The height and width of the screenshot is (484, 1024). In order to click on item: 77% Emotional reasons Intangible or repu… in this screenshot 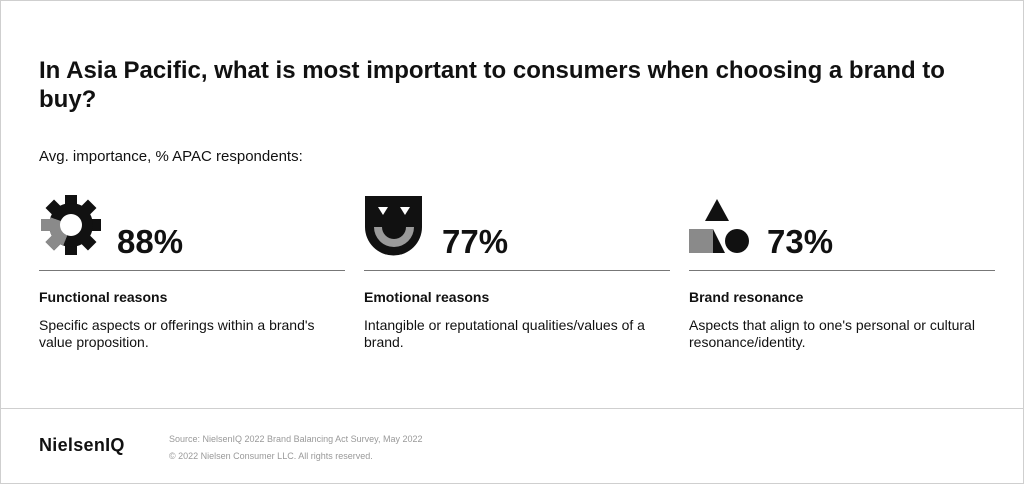, I will do `click(517, 278)`.